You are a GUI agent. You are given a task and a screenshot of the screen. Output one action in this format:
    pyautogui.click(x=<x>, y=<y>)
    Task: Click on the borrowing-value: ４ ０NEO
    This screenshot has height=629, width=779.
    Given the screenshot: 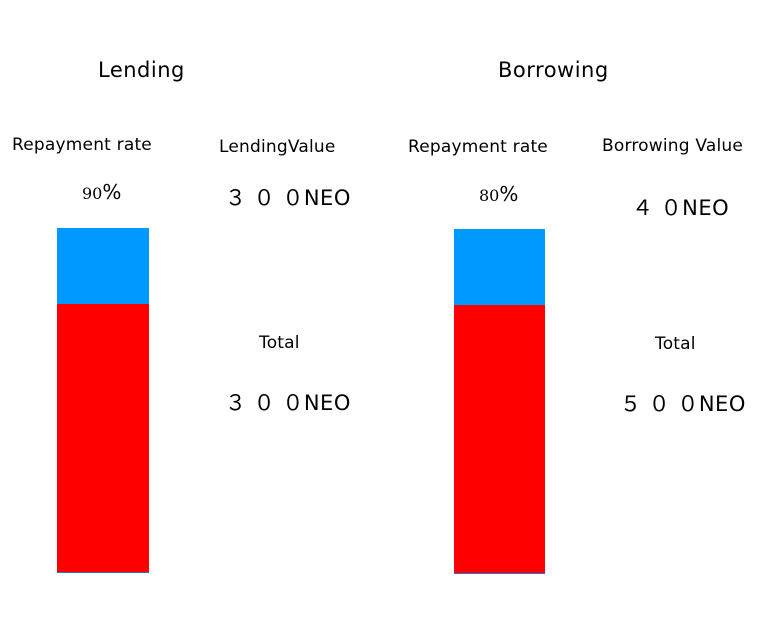 What is the action you would take?
    pyautogui.click(x=681, y=208)
    